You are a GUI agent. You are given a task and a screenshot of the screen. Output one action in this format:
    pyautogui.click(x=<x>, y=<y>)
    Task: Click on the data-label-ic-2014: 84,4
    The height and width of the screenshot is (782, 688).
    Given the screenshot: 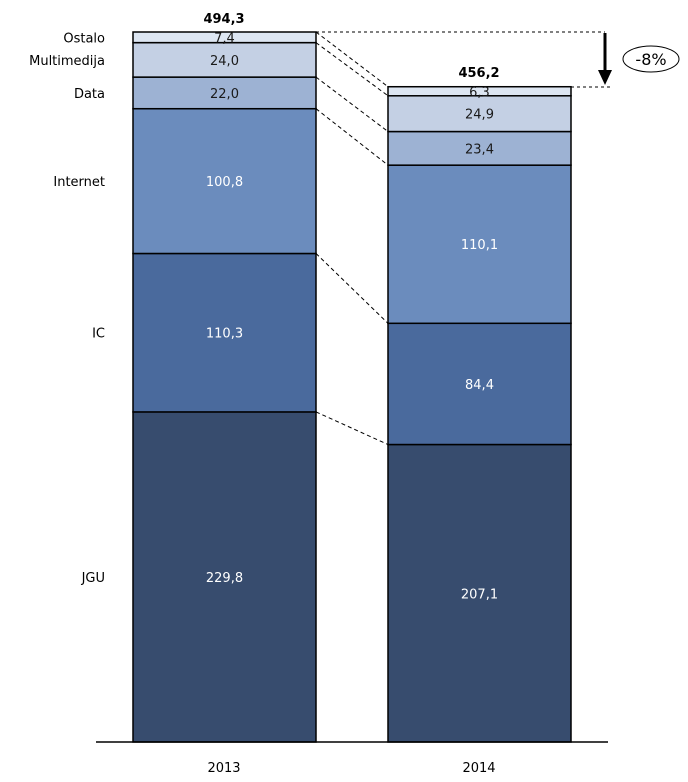 What is the action you would take?
    pyautogui.click(x=479, y=385)
    